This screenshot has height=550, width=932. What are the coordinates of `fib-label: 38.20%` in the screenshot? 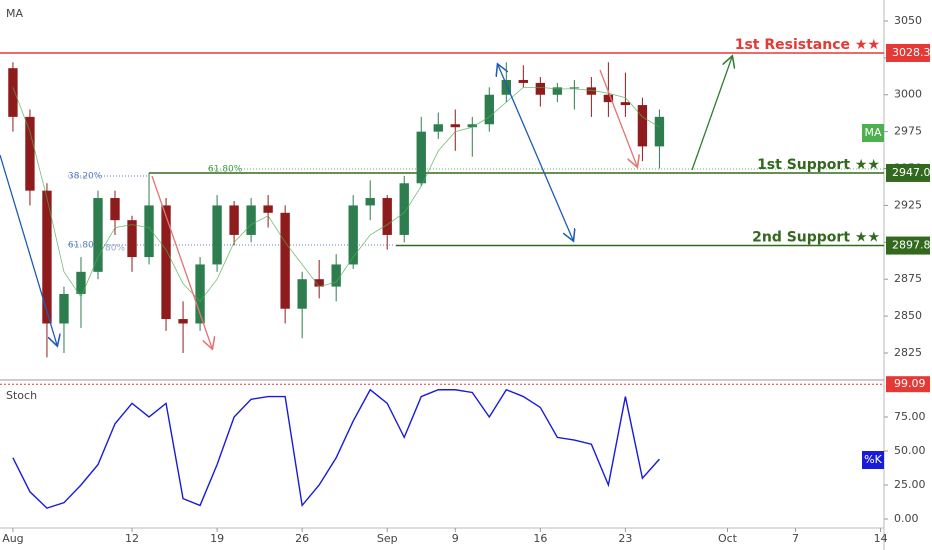 It's located at (85, 177).